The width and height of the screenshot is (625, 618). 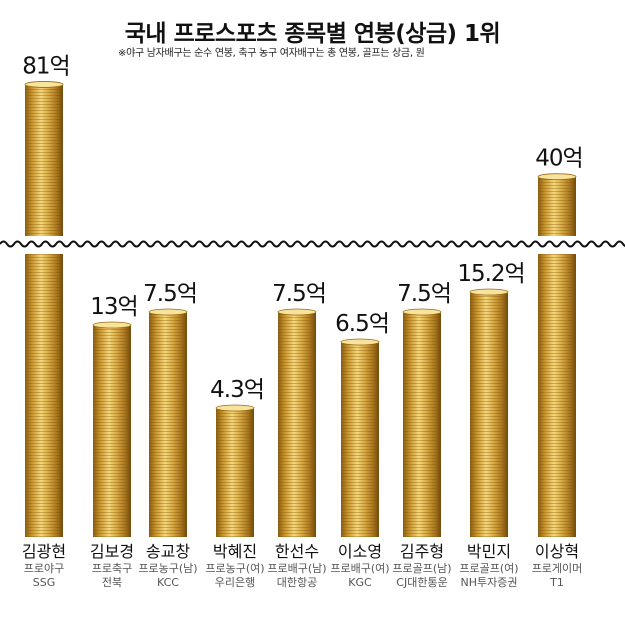 What do you see at coordinates (360, 582) in the screenshot?
I see `team-label: KGC` at bounding box center [360, 582].